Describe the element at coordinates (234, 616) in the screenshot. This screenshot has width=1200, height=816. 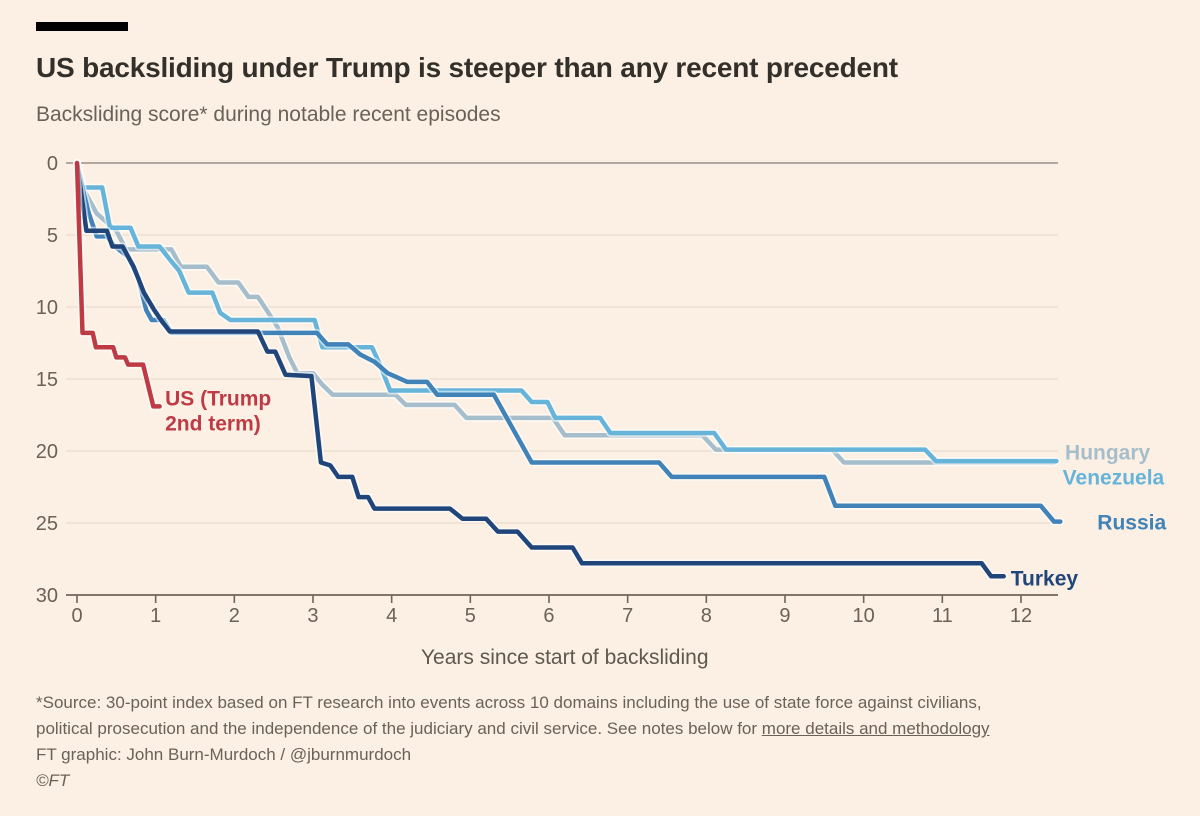
I see `x-tick-label-2: 2` at that location.